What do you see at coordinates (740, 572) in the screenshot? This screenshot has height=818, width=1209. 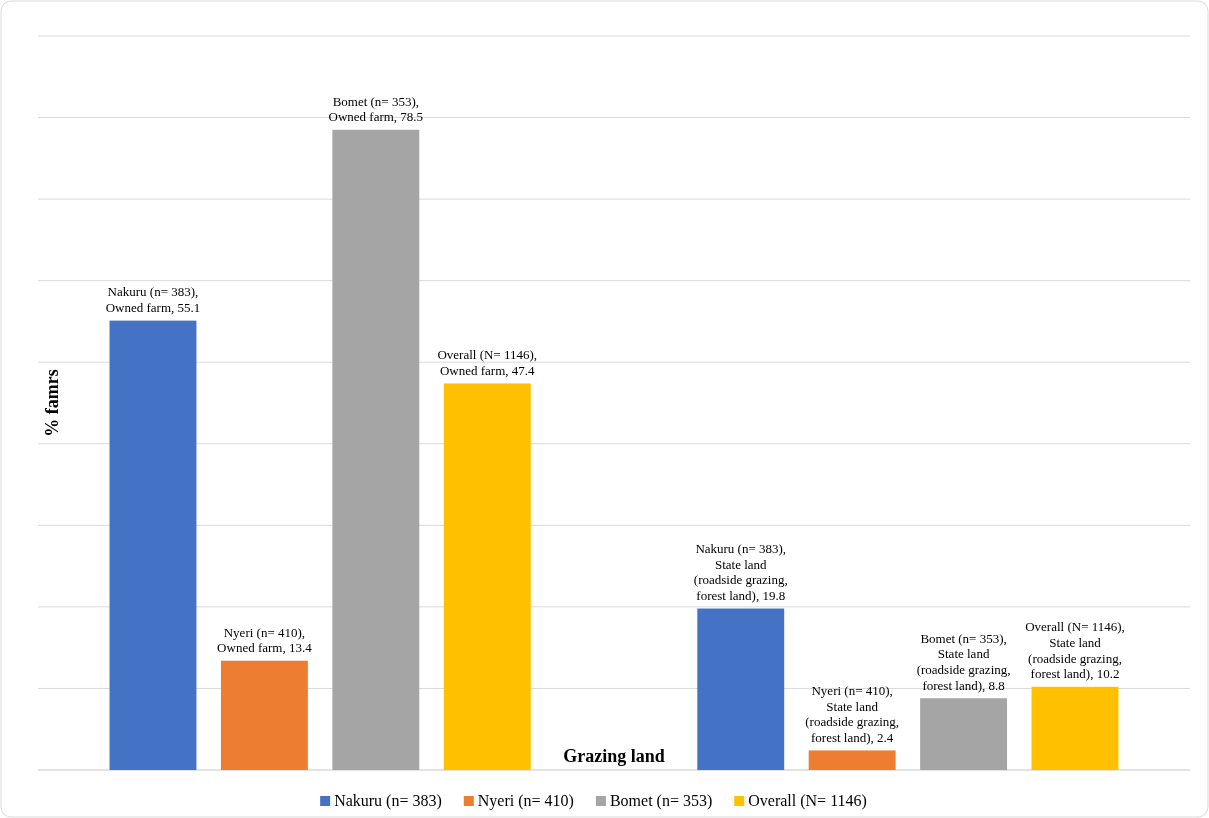 I see `data-label: Nakuru (n= 383), State land (roadside grazing, forest land), 19.8` at bounding box center [740, 572].